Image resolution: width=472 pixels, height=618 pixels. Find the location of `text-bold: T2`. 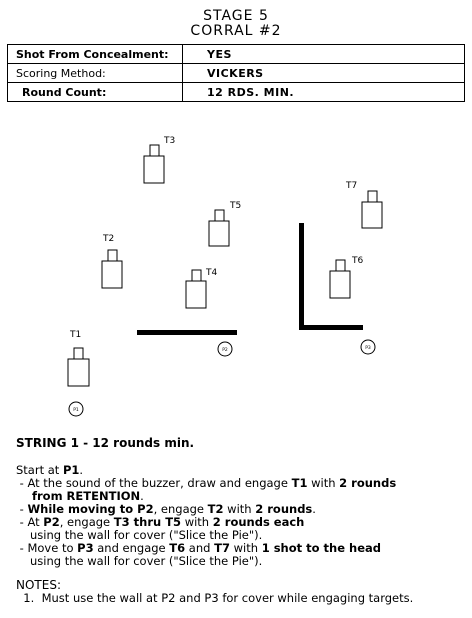

text-bold: T2 is located at coordinates (215, 509).